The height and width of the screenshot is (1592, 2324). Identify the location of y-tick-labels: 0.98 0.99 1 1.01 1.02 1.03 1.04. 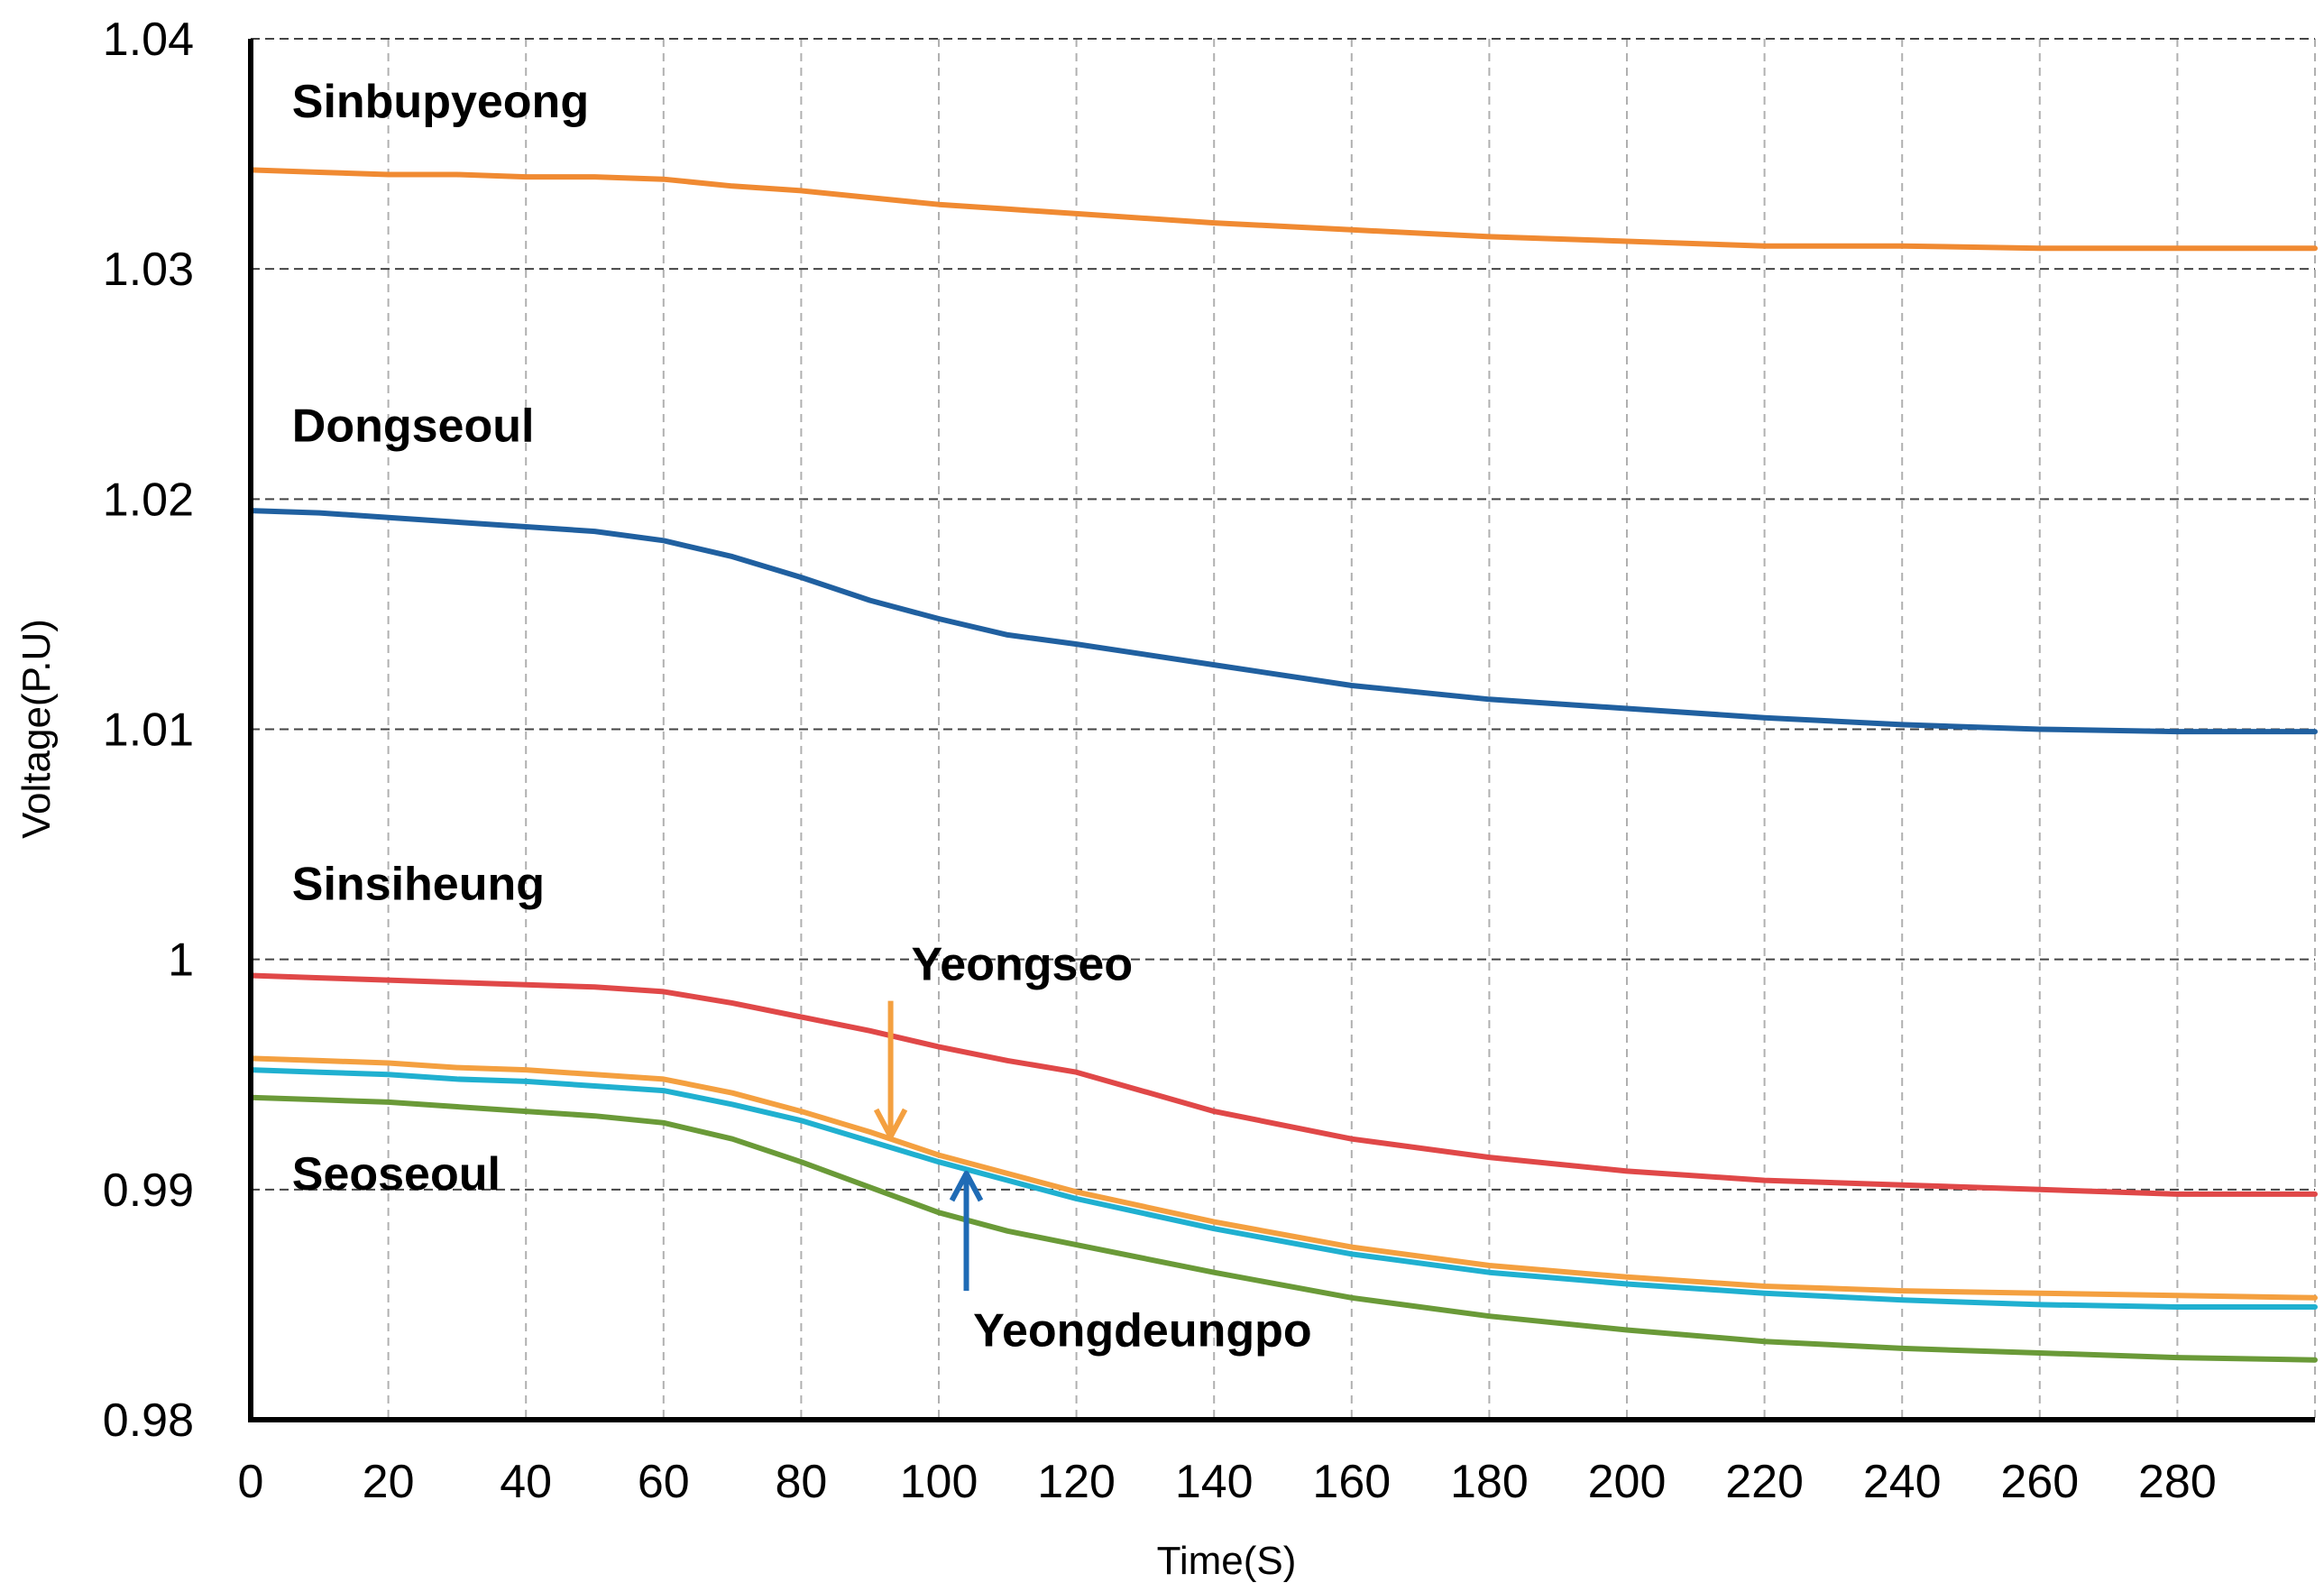
(148, 730).